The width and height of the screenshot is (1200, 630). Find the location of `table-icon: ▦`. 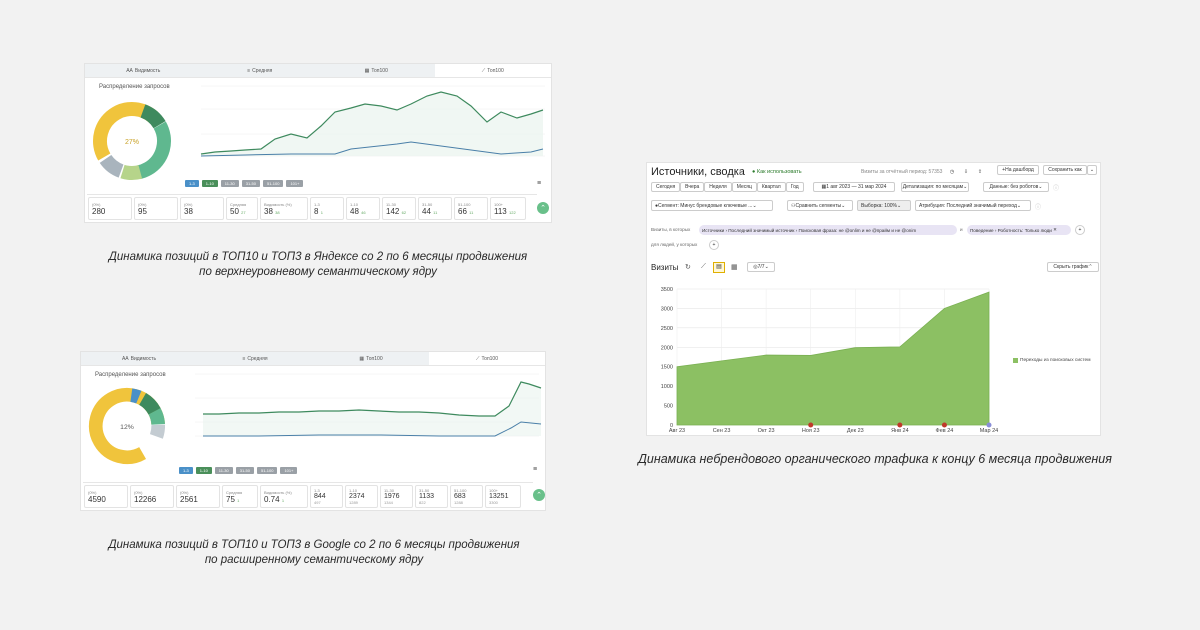

table-icon: ▦ is located at coordinates (734, 267).